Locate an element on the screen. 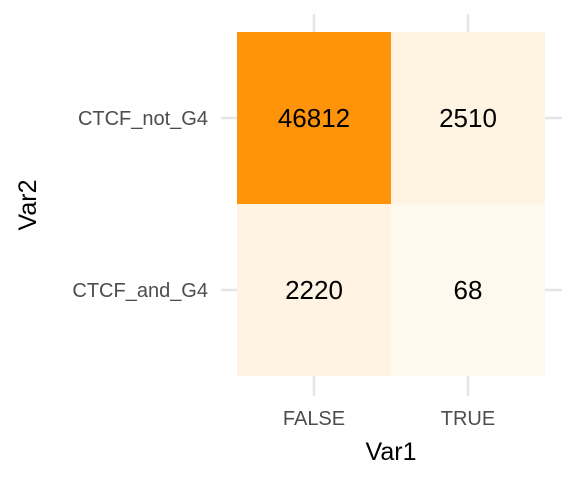 The height and width of the screenshot is (485, 576). x-axis-title: Var1 is located at coordinates (391, 452).